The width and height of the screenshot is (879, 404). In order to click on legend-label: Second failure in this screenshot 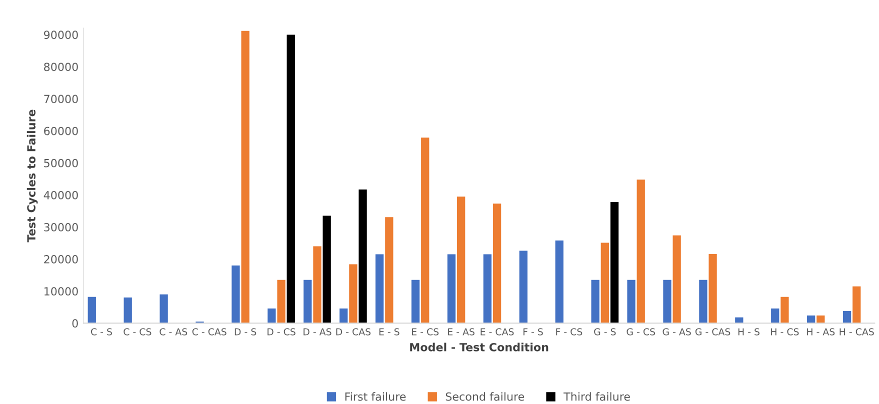, I will do `click(485, 396)`.